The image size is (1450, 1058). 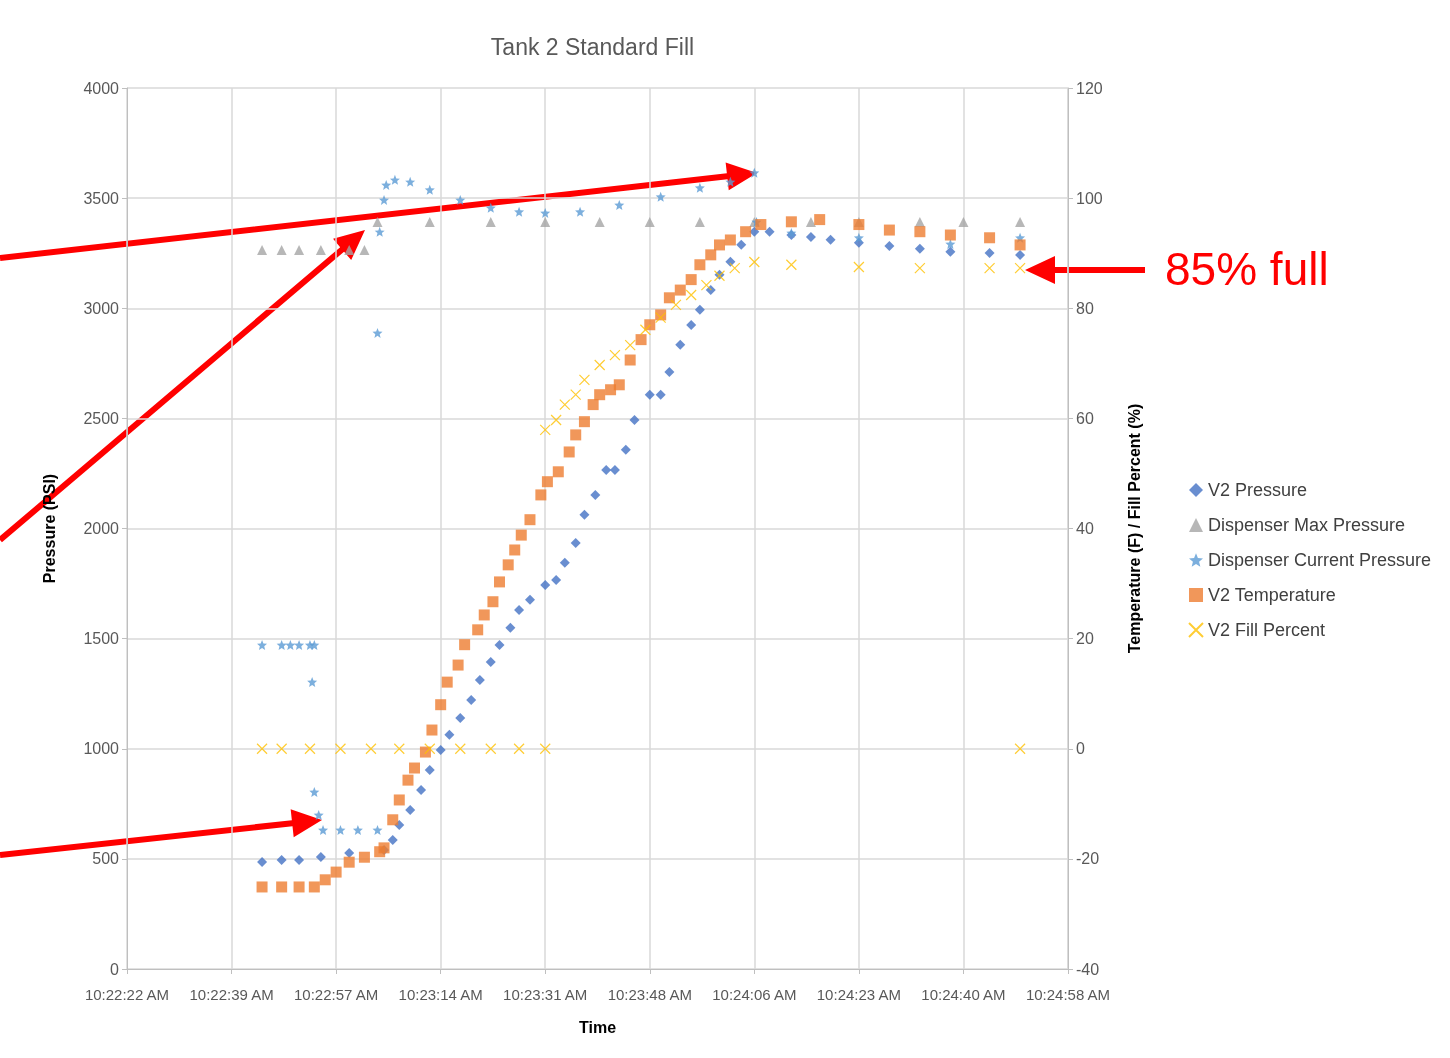 What do you see at coordinates (1258, 490) in the screenshot?
I see `legend-label: V2 Pressure` at bounding box center [1258, 490].